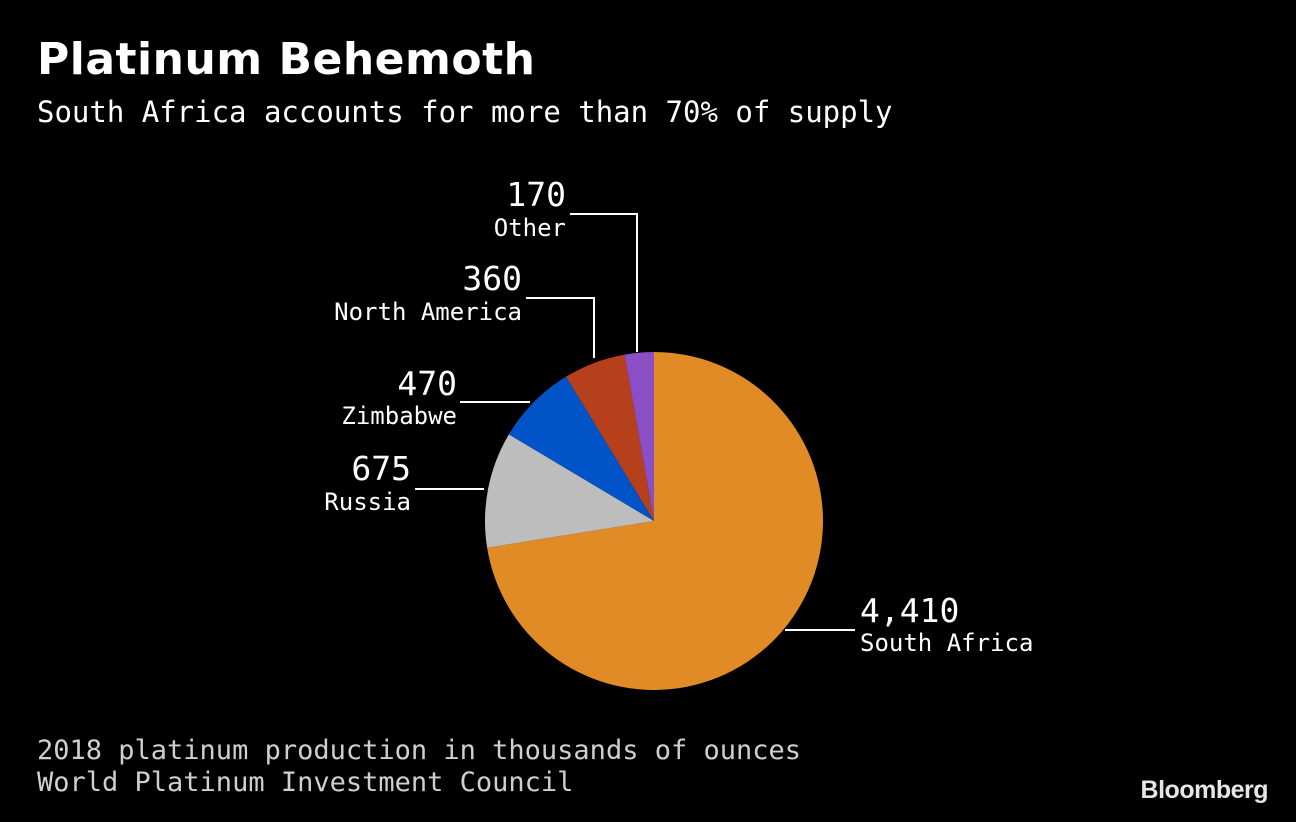 This screenshot has height=822, width=1296. Describe the element at coordinates (399, 416) in the screenshot. I see `name-label-zimbabwe: Zimbabwe` at that location.